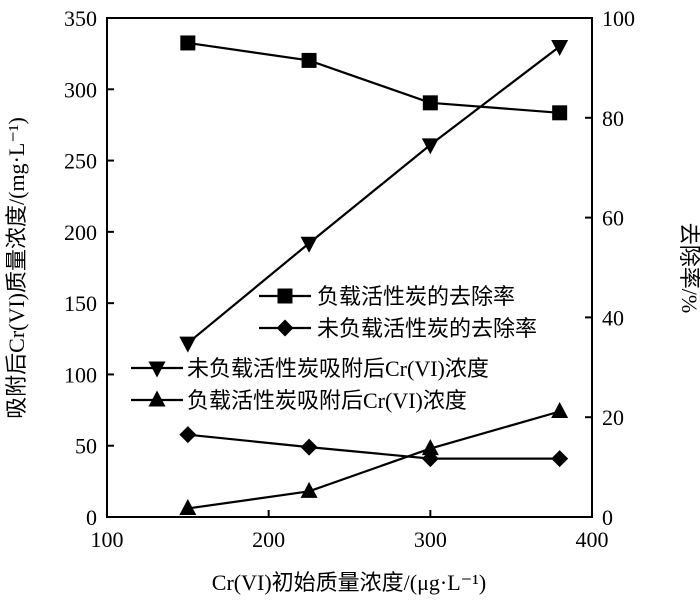  Describe the element at coordinates (338, 368) in the screenshot. I see `legend-label: 未负载活性炭吸附后Cr(VI)浓度` at that location.